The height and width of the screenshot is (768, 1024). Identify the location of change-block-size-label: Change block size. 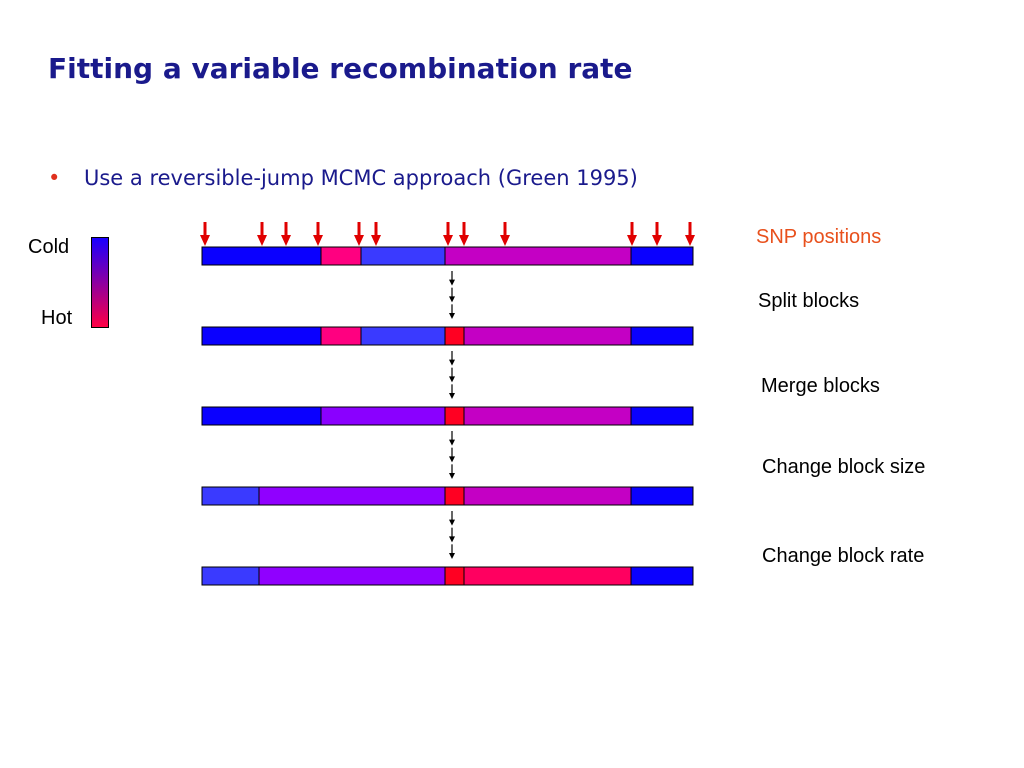
(844, 467).